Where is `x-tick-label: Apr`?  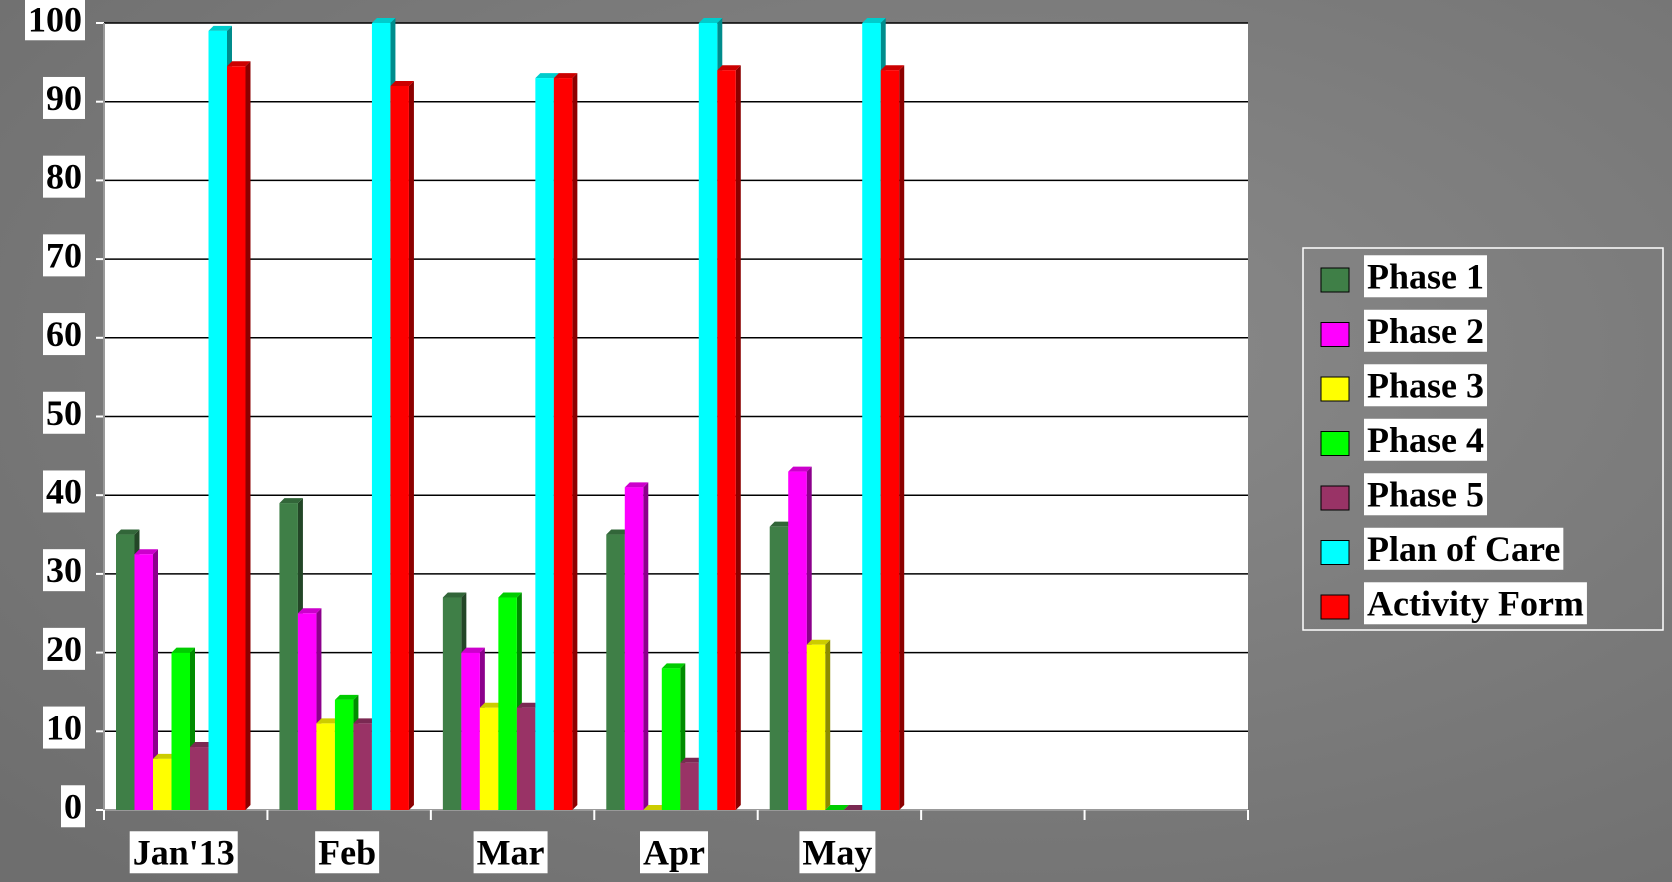 x-tick-label: Apr is located at coordinates (674, 852).